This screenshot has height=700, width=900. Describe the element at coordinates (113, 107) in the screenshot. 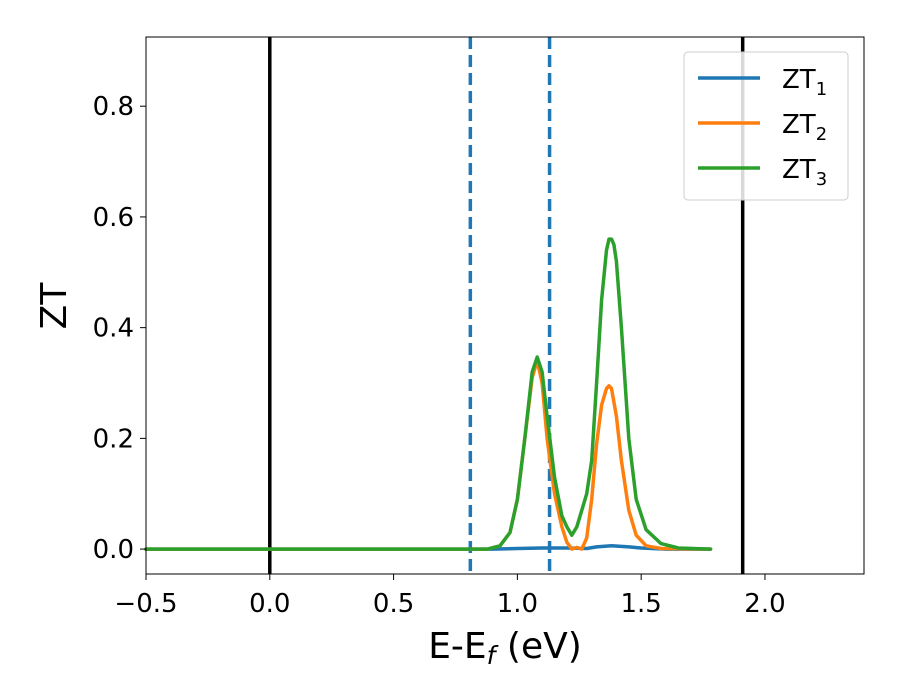

I see `y-tick-label: 0.8` at that location.